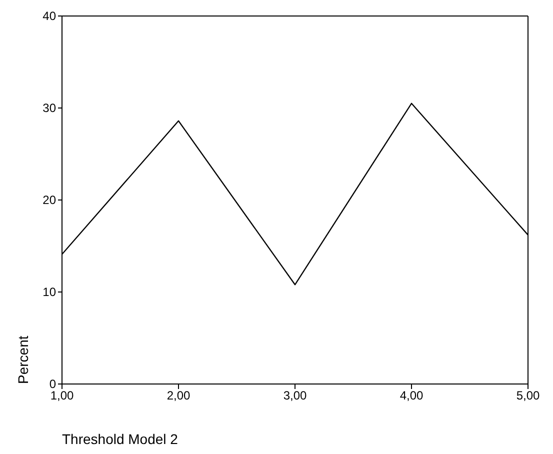  Describe the element at coordinates (295, 395) in the screenshot. I see `x-tick-label: 3,00` at that location.